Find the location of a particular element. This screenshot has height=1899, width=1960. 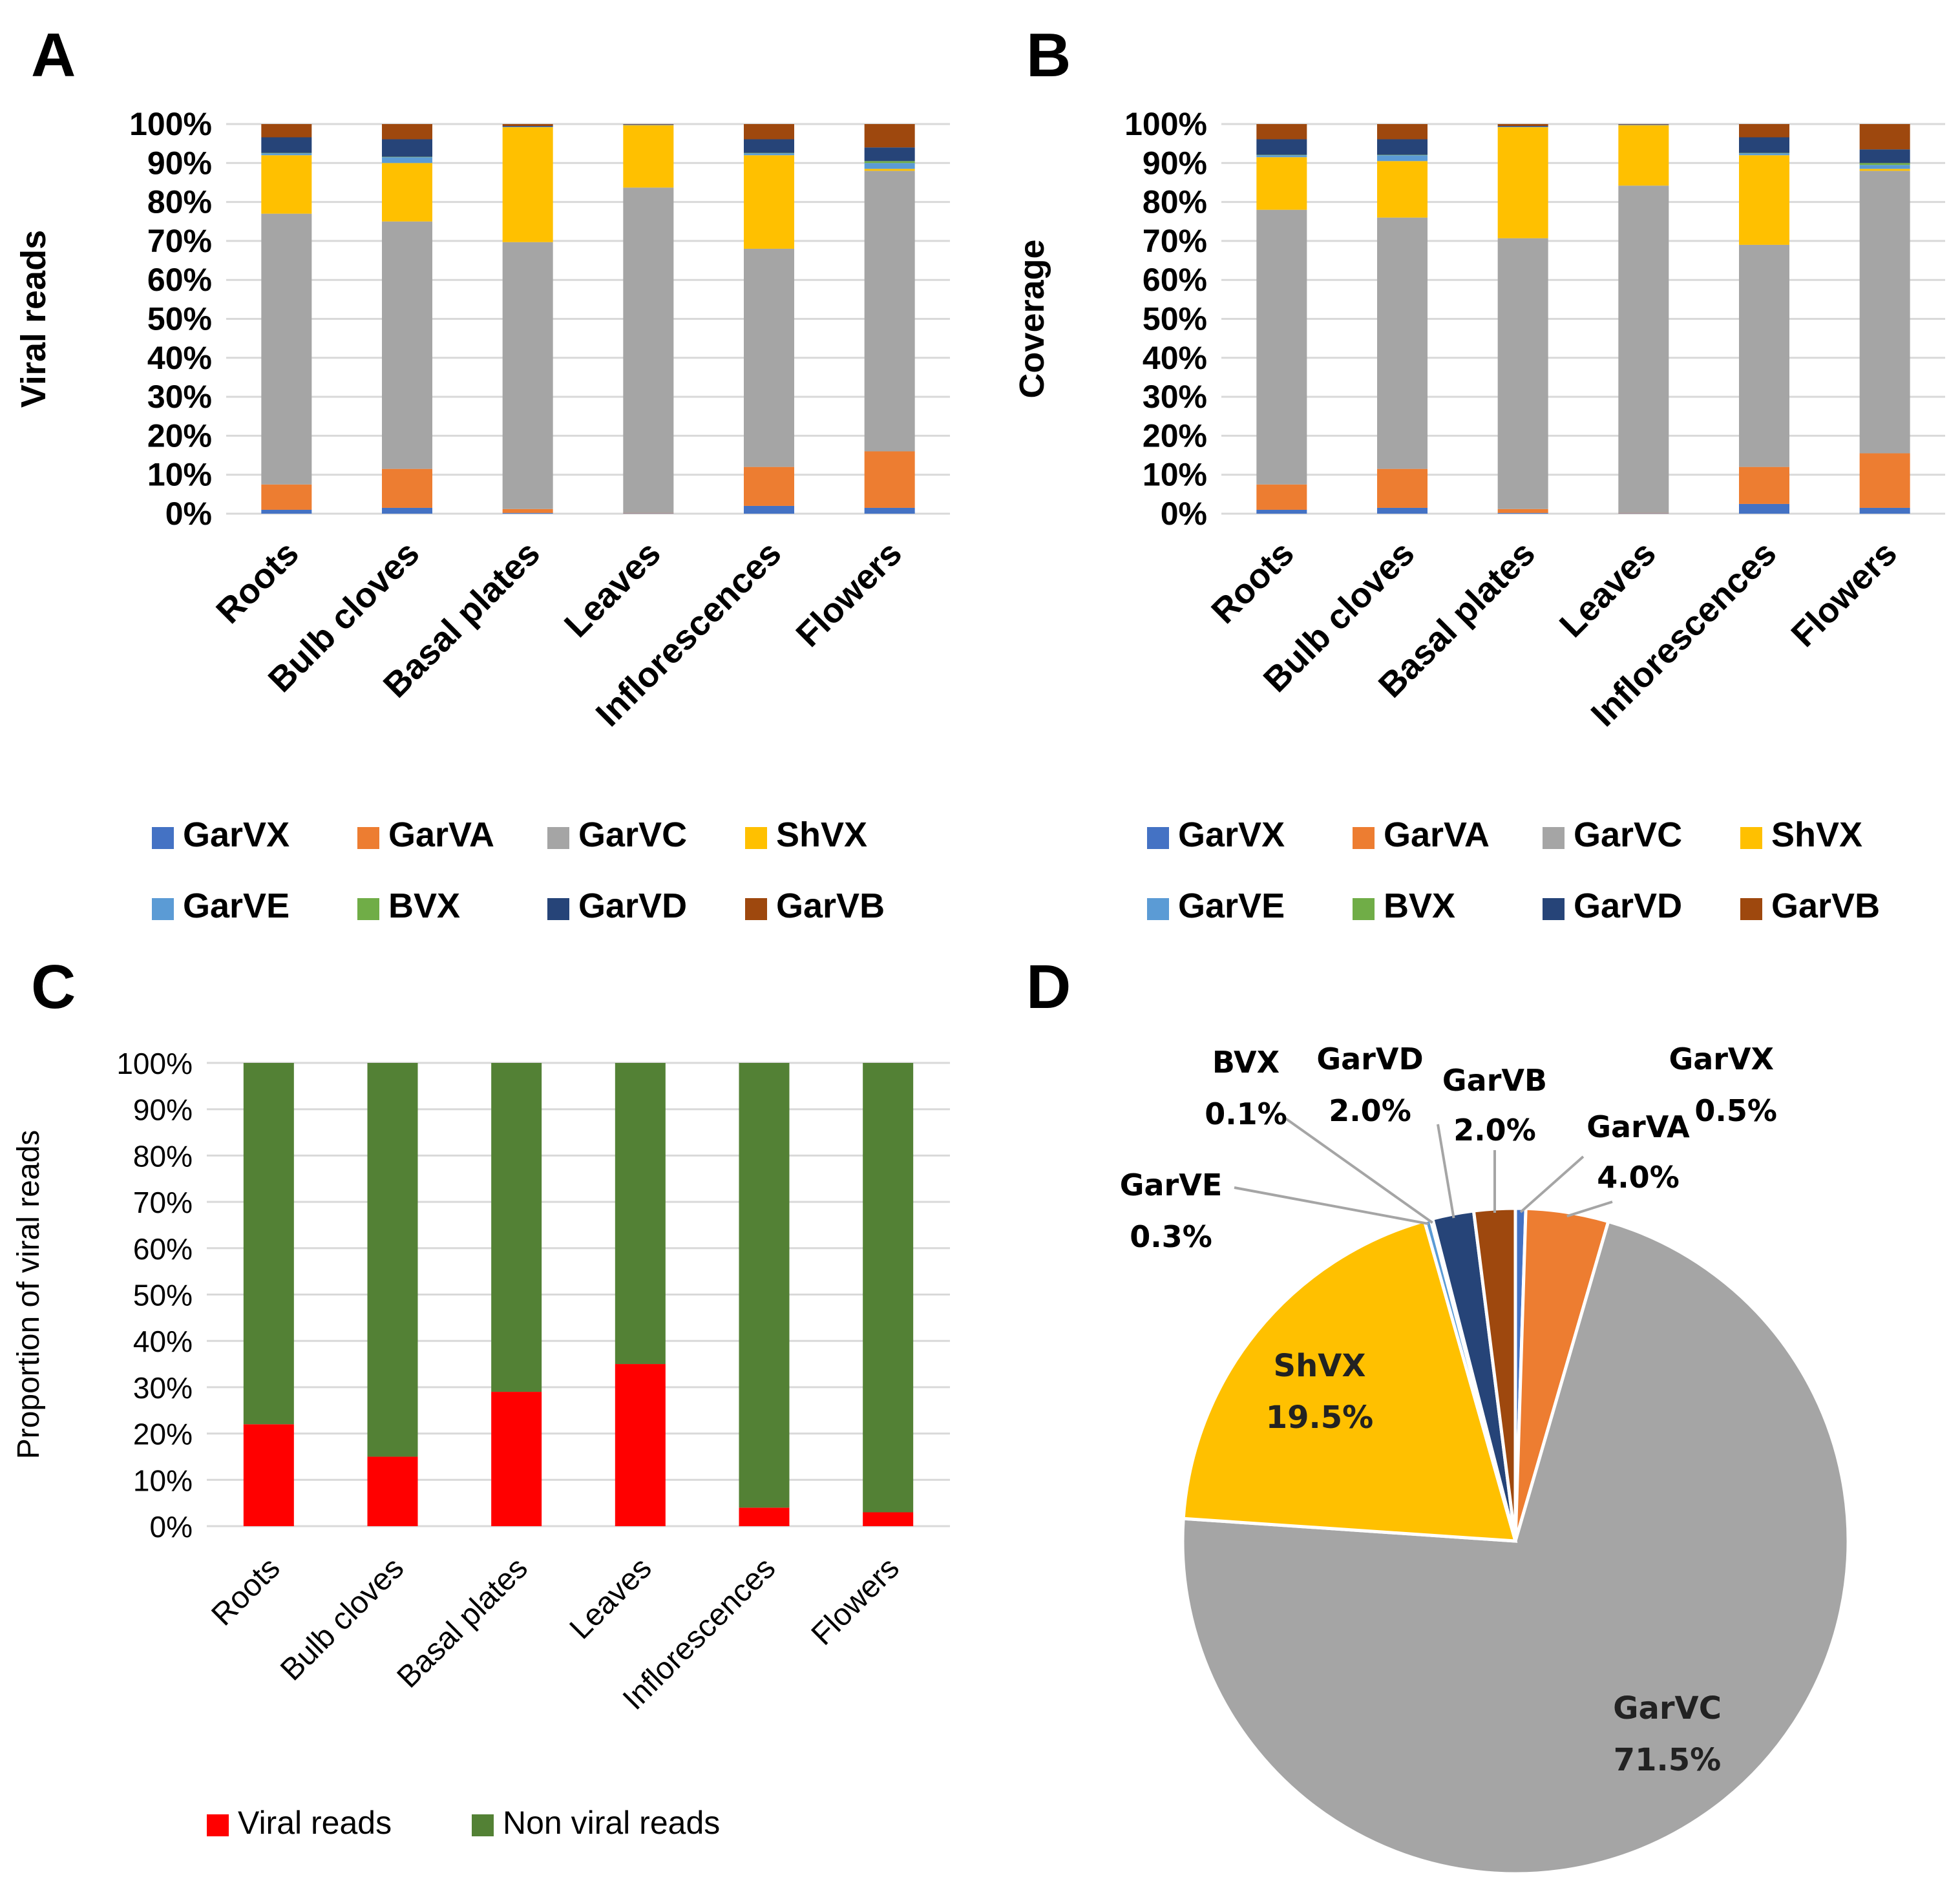

pie-slice-value: 4.0% is located at coordinates (1638, 1177).